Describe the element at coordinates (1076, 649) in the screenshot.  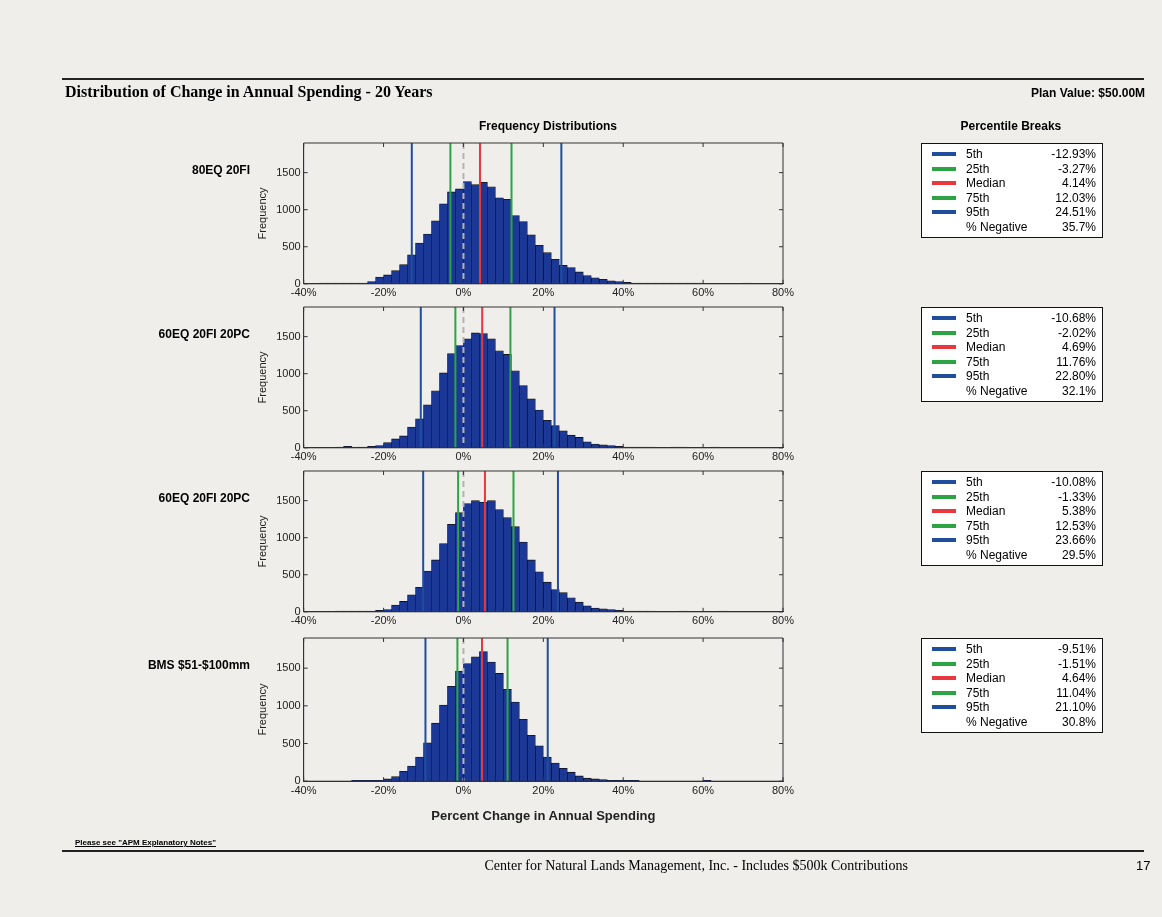
I see `text: -9.51%` at that location.